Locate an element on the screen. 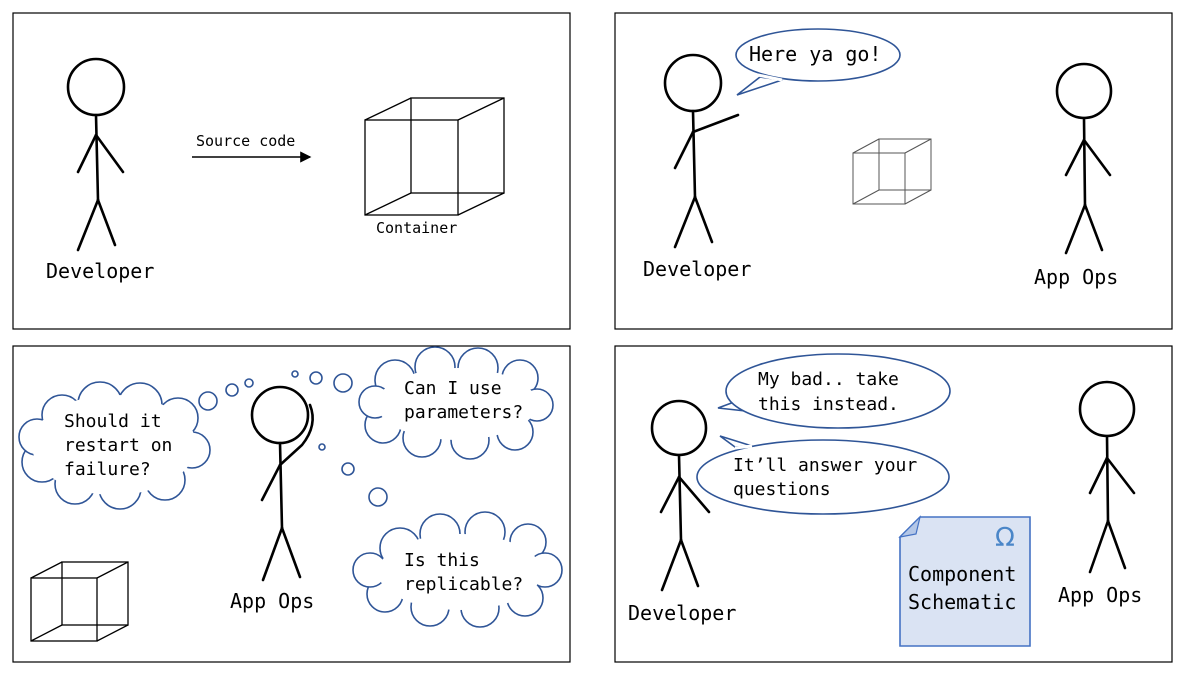 The width and height of the screenshot is (1183, 678). speech-bubble-bottom: It’ll answer your questions is located at coordinates (823, 475).